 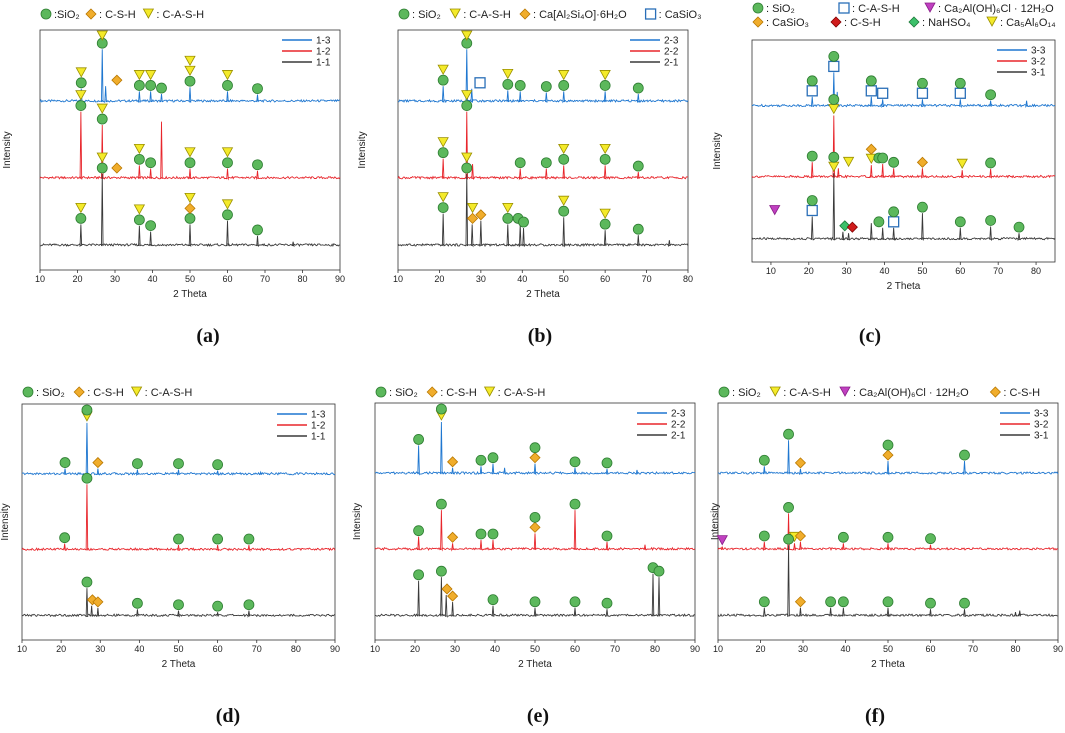 What do you see at coordinates (178, 518) in the screenshot?
I see `series-1-2-trace` at bounding box center [178, 518].